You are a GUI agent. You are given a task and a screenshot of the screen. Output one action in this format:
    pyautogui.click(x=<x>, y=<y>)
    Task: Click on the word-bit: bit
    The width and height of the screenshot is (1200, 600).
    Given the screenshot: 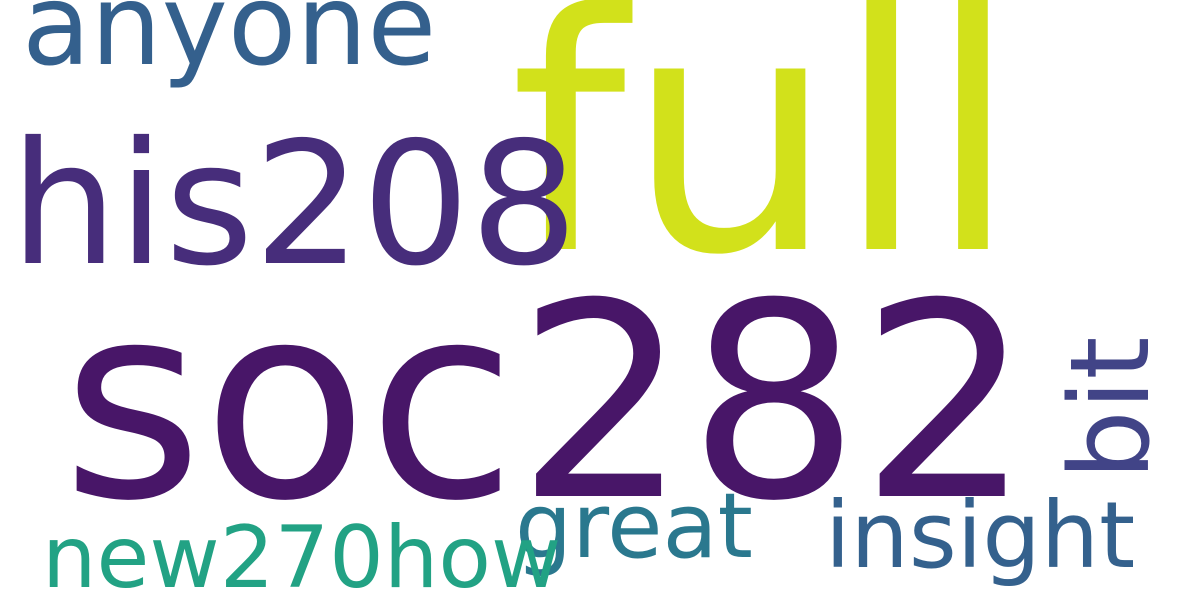 What is the action you would take?
    pyautogui.click(x=1110, y=408)
    